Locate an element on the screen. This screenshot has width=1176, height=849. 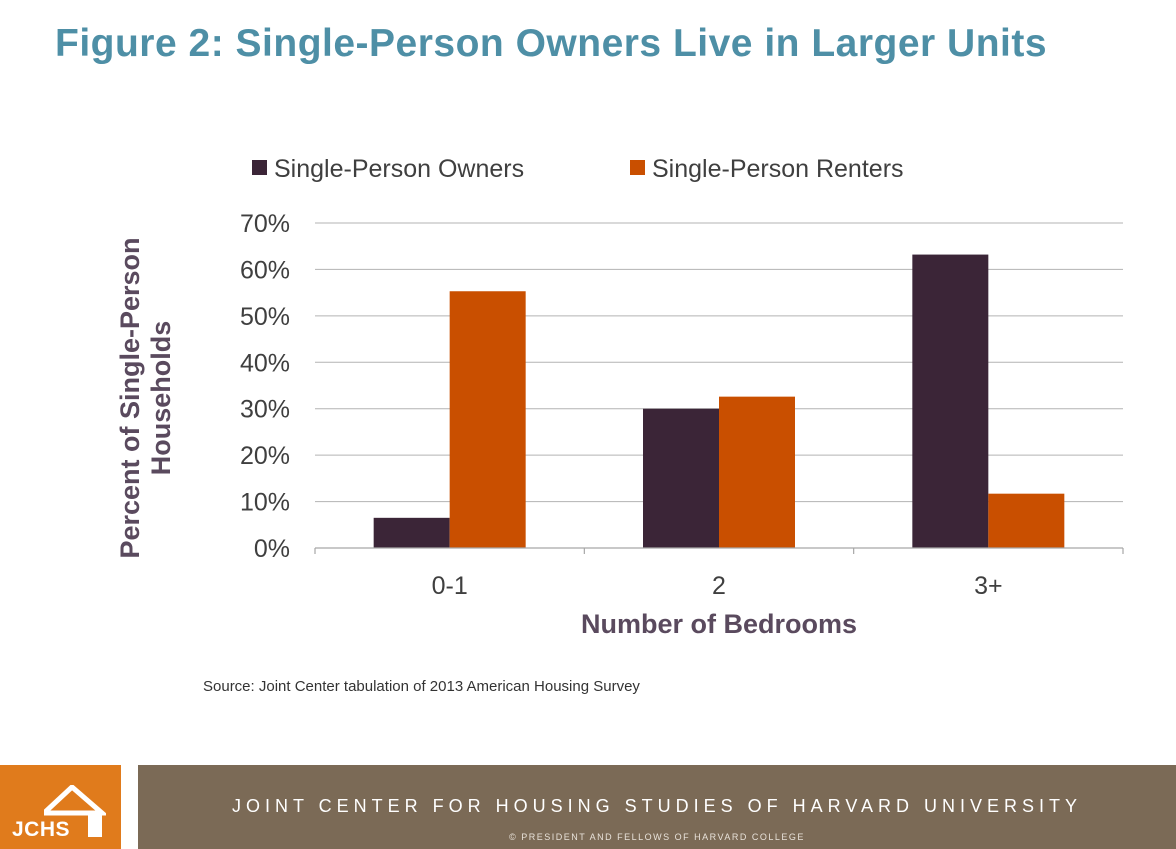
y-tick-label: 70% is located at coordinates (265, 224).